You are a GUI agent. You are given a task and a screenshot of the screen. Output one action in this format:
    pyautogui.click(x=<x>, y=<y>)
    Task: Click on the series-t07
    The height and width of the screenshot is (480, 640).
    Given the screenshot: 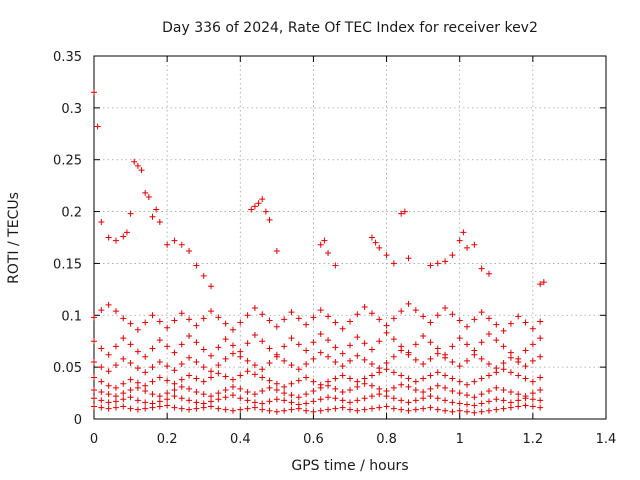 What is the action you would take?
    pyautogui.click(x=317, y=317)
    